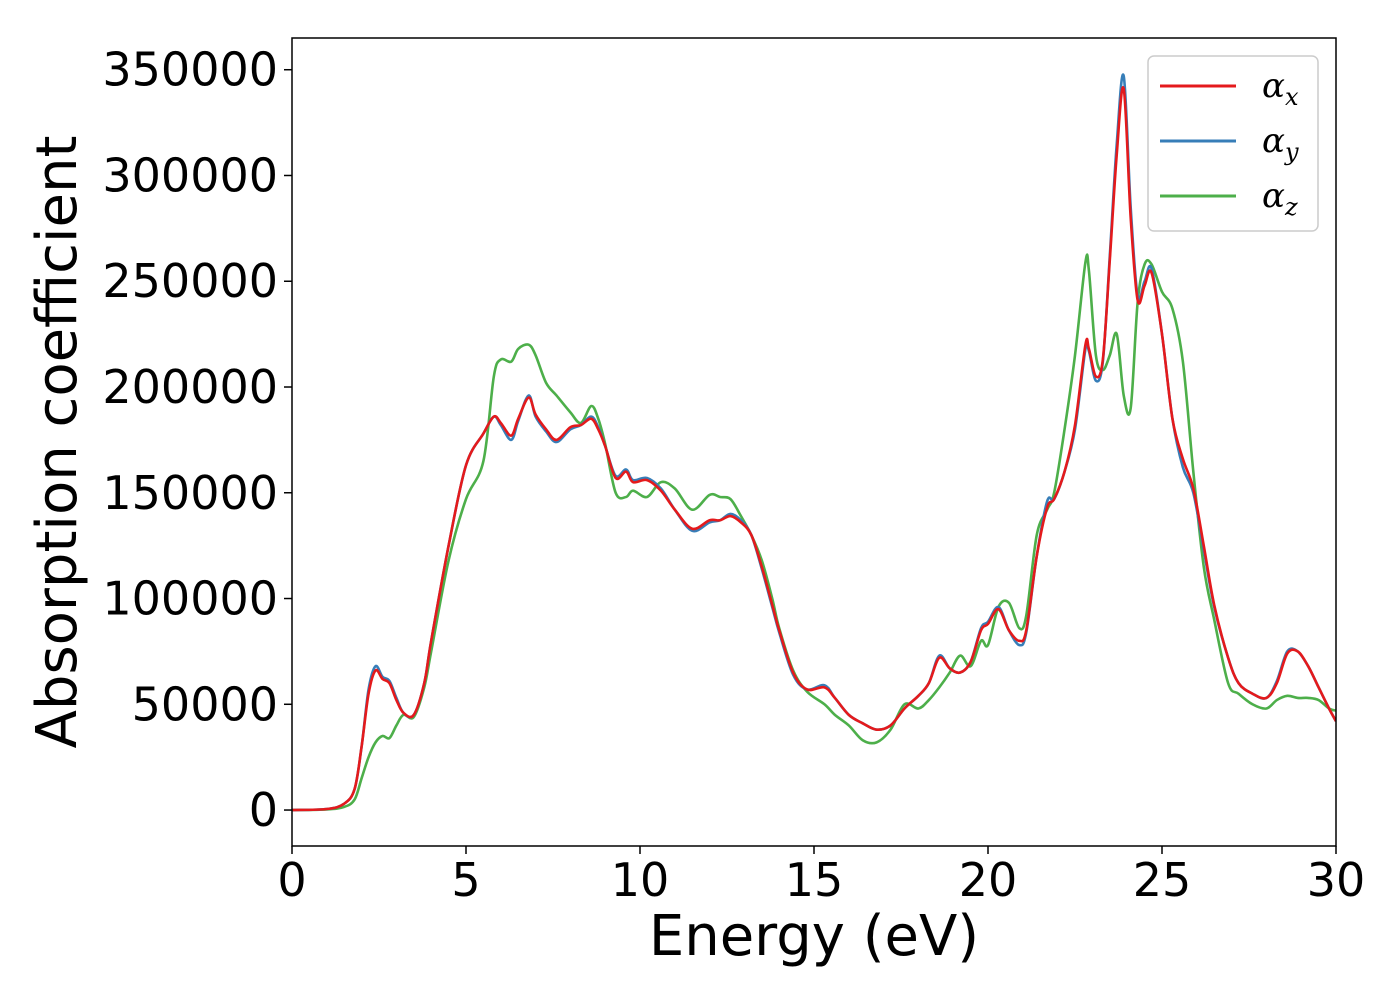 Image resolution: width=1400 pixels, height=1000 pixels. Describe the element at coordinates (465, 880) in the screenshot. I see `x-tick-label: 5` at that location.